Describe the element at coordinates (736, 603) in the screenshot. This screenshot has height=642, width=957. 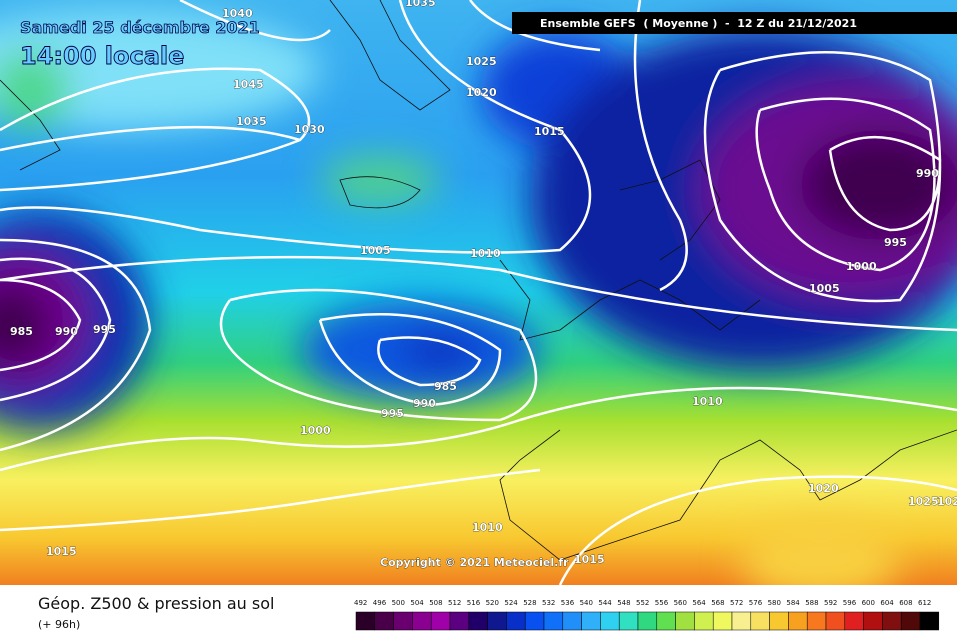
I see `scale-label: 572` at that location.